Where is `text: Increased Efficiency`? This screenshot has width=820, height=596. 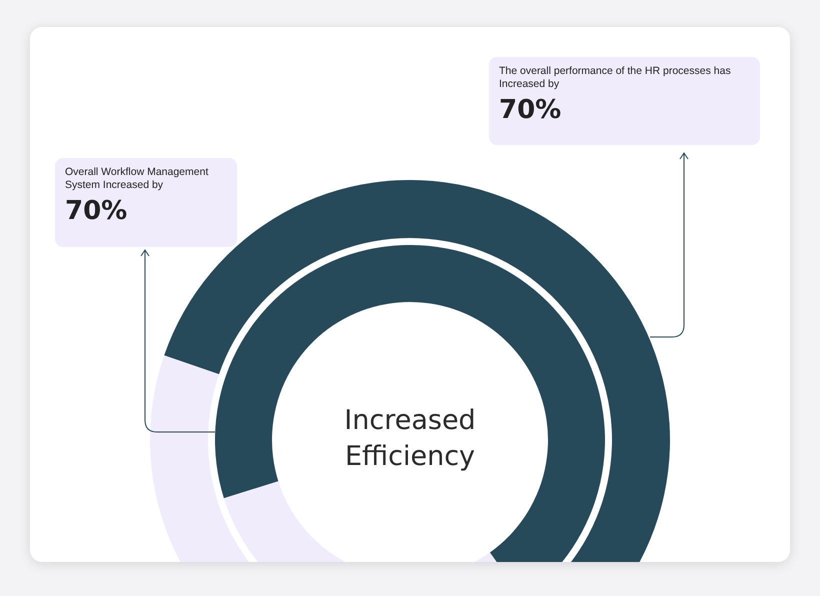
text: Increased Efficiency is located at coordinates (410, 439).